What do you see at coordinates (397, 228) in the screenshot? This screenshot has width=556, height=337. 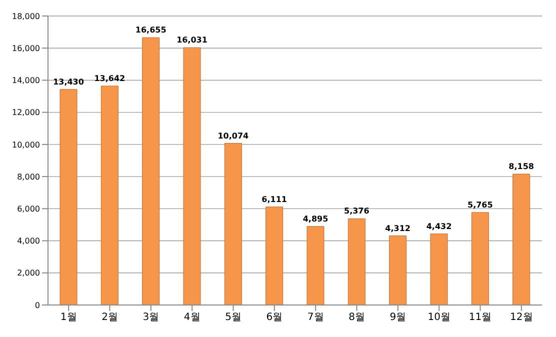 I see `data-label: 4,312` at bounding box center [397, 228].